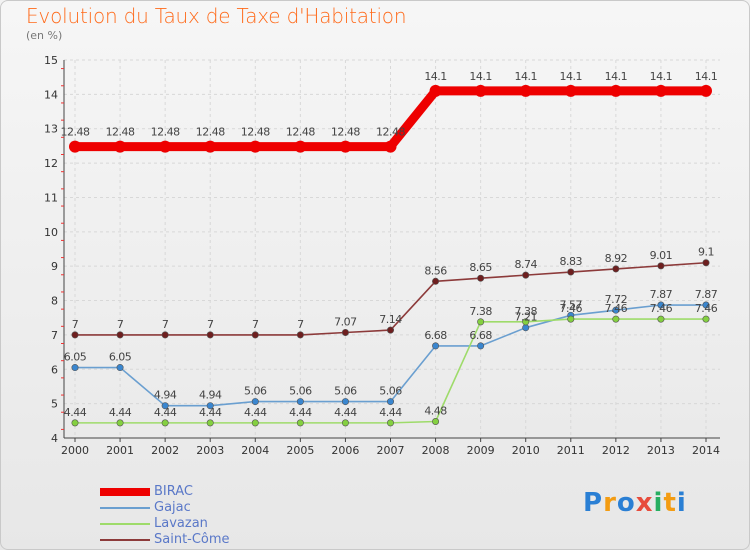 The image size is (750, 550). What do you see at coordinates (54, 369) in the screenshot?
I see `y-tick-label: 6` at bounding box center [54, 369].